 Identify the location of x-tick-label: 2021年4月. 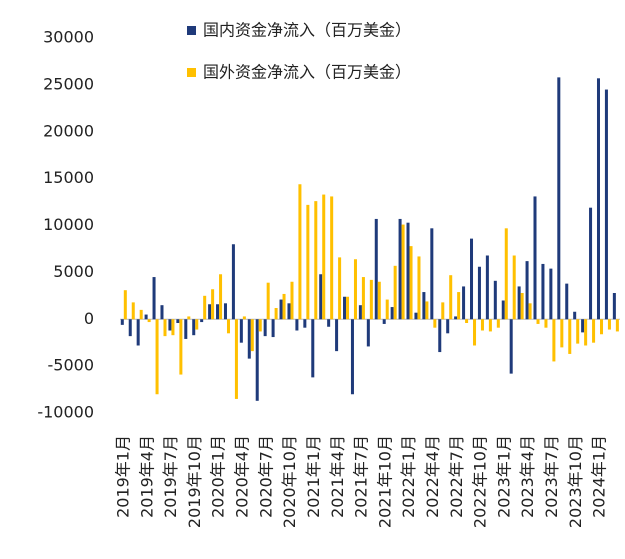
(337, 476).